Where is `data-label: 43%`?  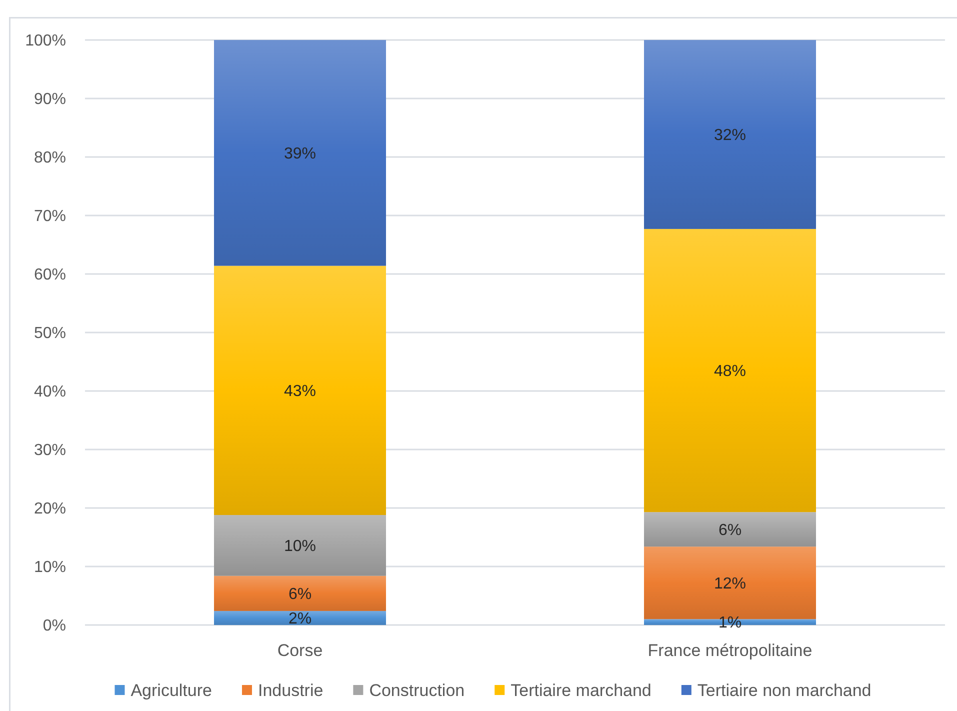 data-label: 43% is located at coordinates (300, 391).